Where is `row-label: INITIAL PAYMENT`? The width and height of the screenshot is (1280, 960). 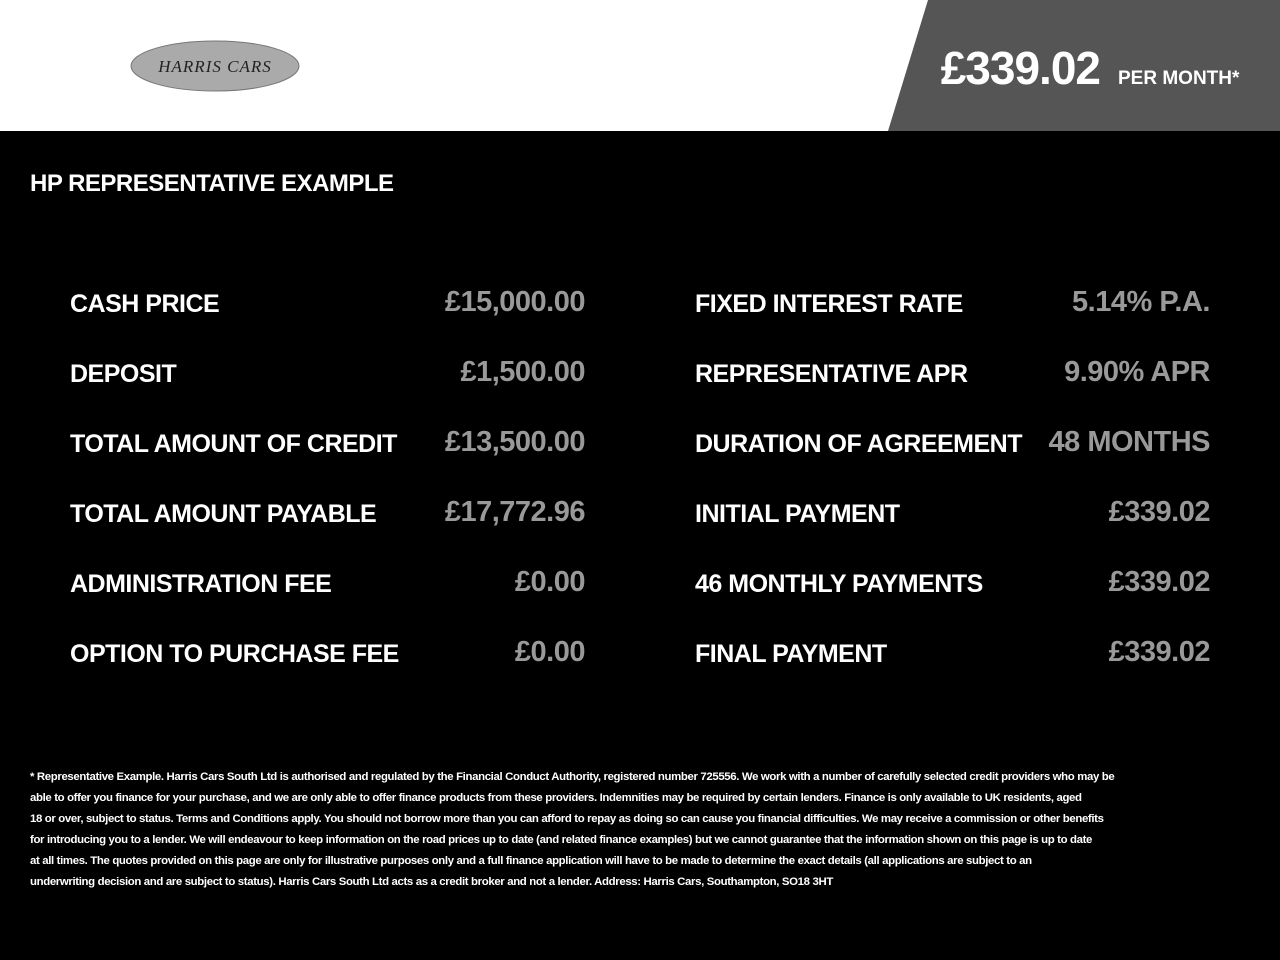
row-label: INITIAL PAYMENT is located at coordinates (797, 514).